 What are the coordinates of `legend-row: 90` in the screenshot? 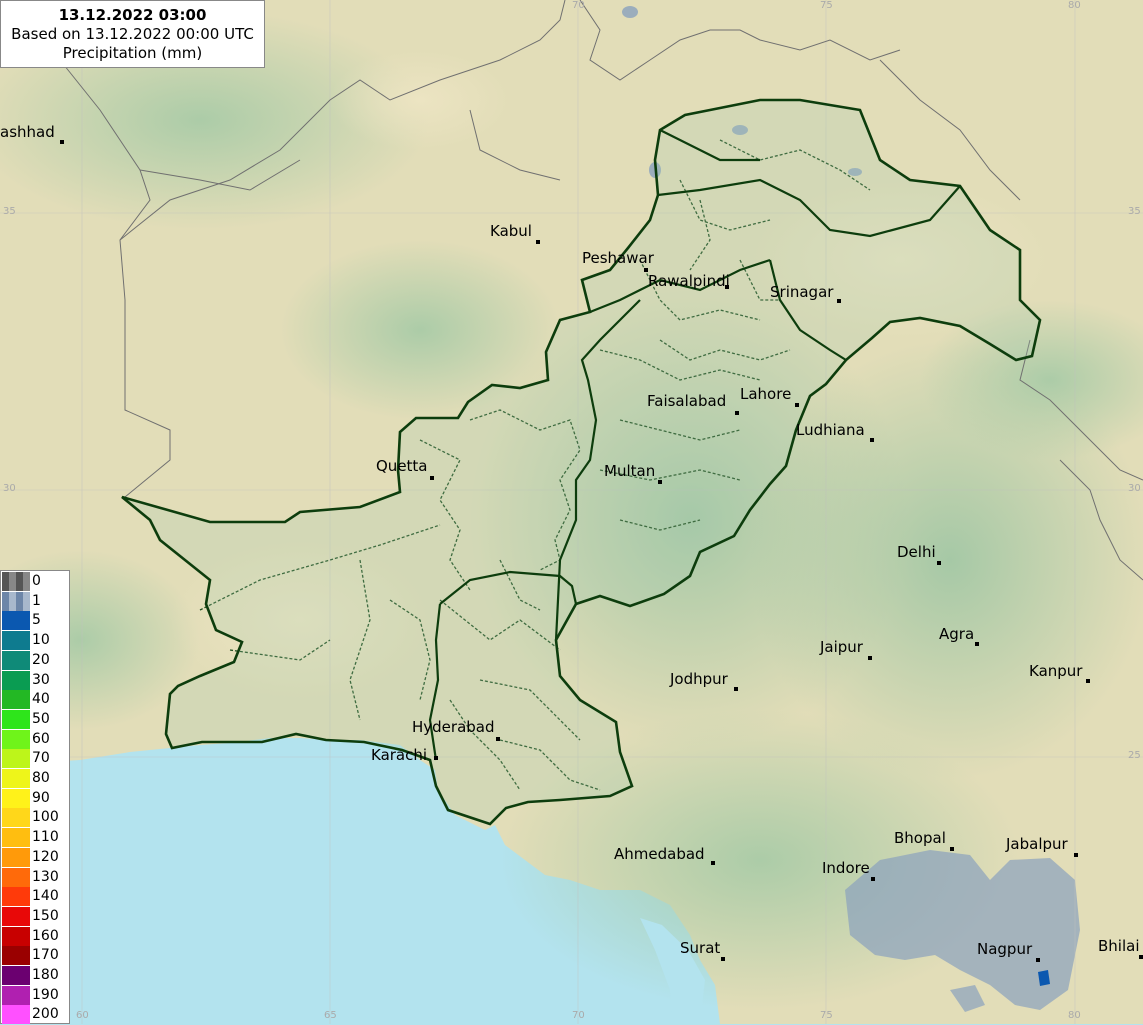 It's located at (36, 798).